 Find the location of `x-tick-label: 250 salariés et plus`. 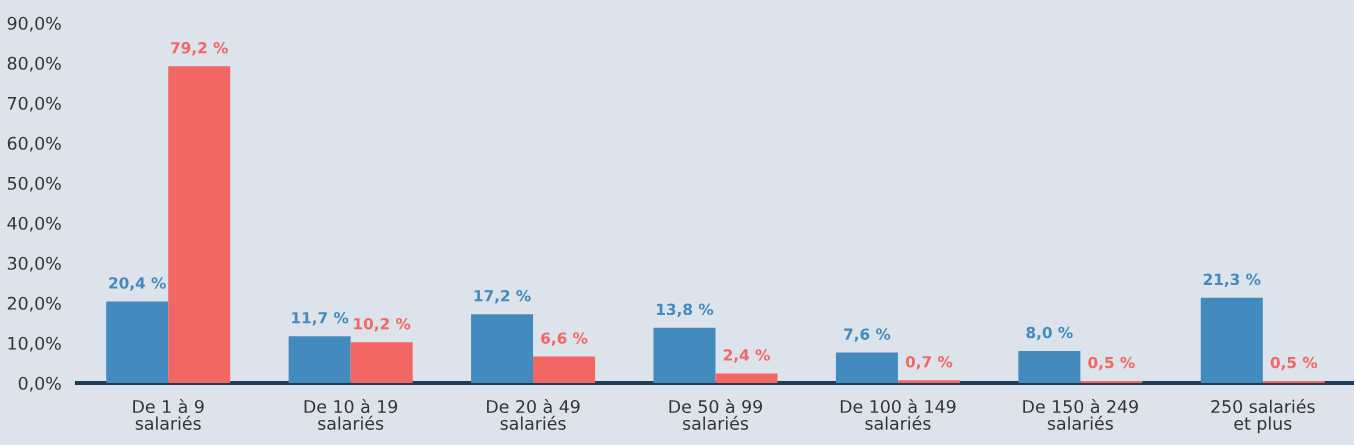

x-tick-label: 250 salariés et plus is located at coordinates (1263, 416).